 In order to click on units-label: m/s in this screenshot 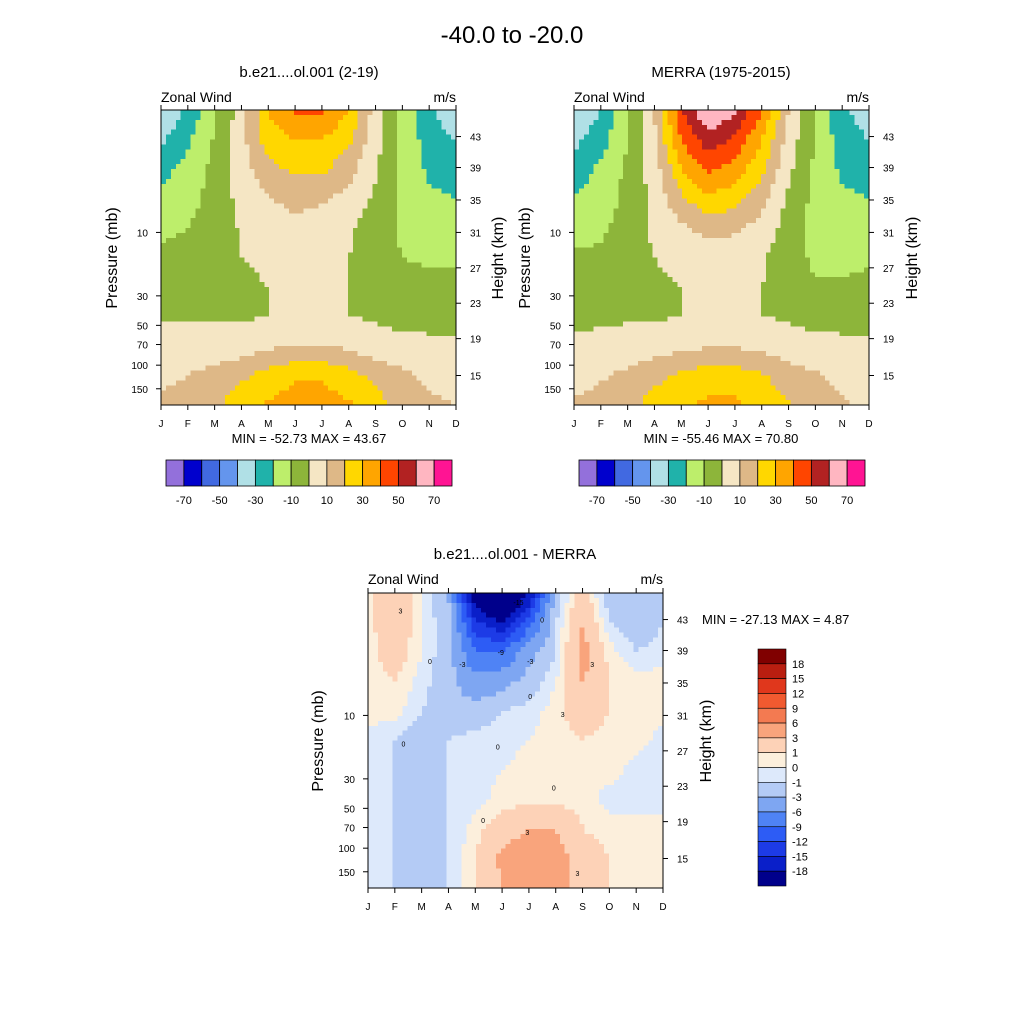, I will do `click(444, 97)`.